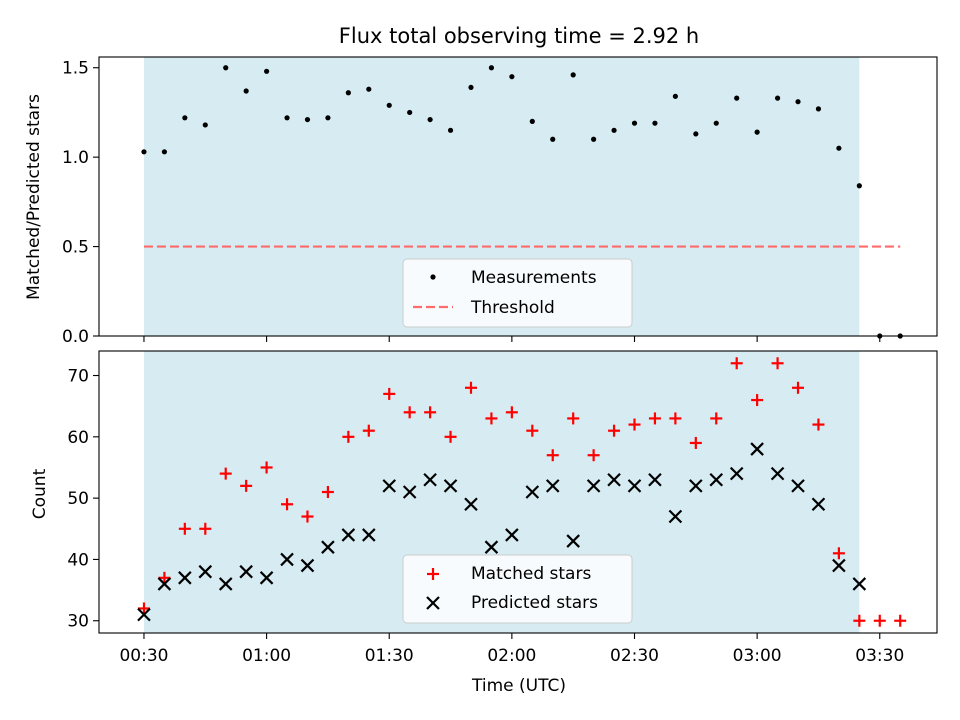  I want to click on top-legend: Measurements Threshold, so click(517, 293).